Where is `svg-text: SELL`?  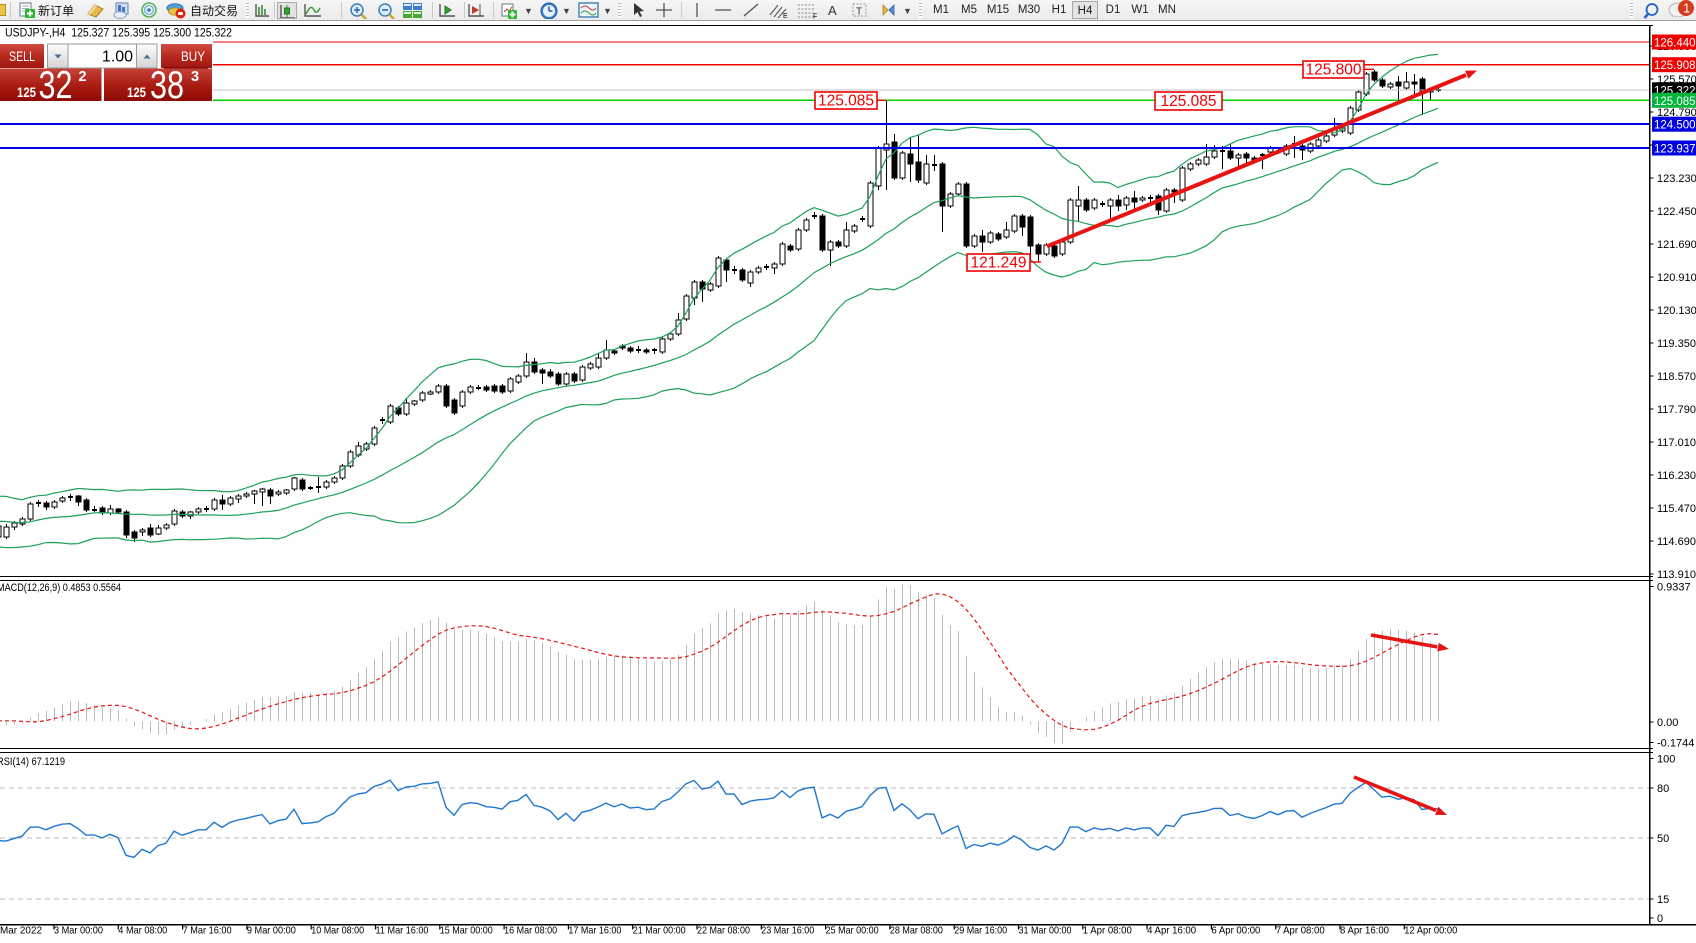
svg-text: SELL is located at coordinates (22, 56).